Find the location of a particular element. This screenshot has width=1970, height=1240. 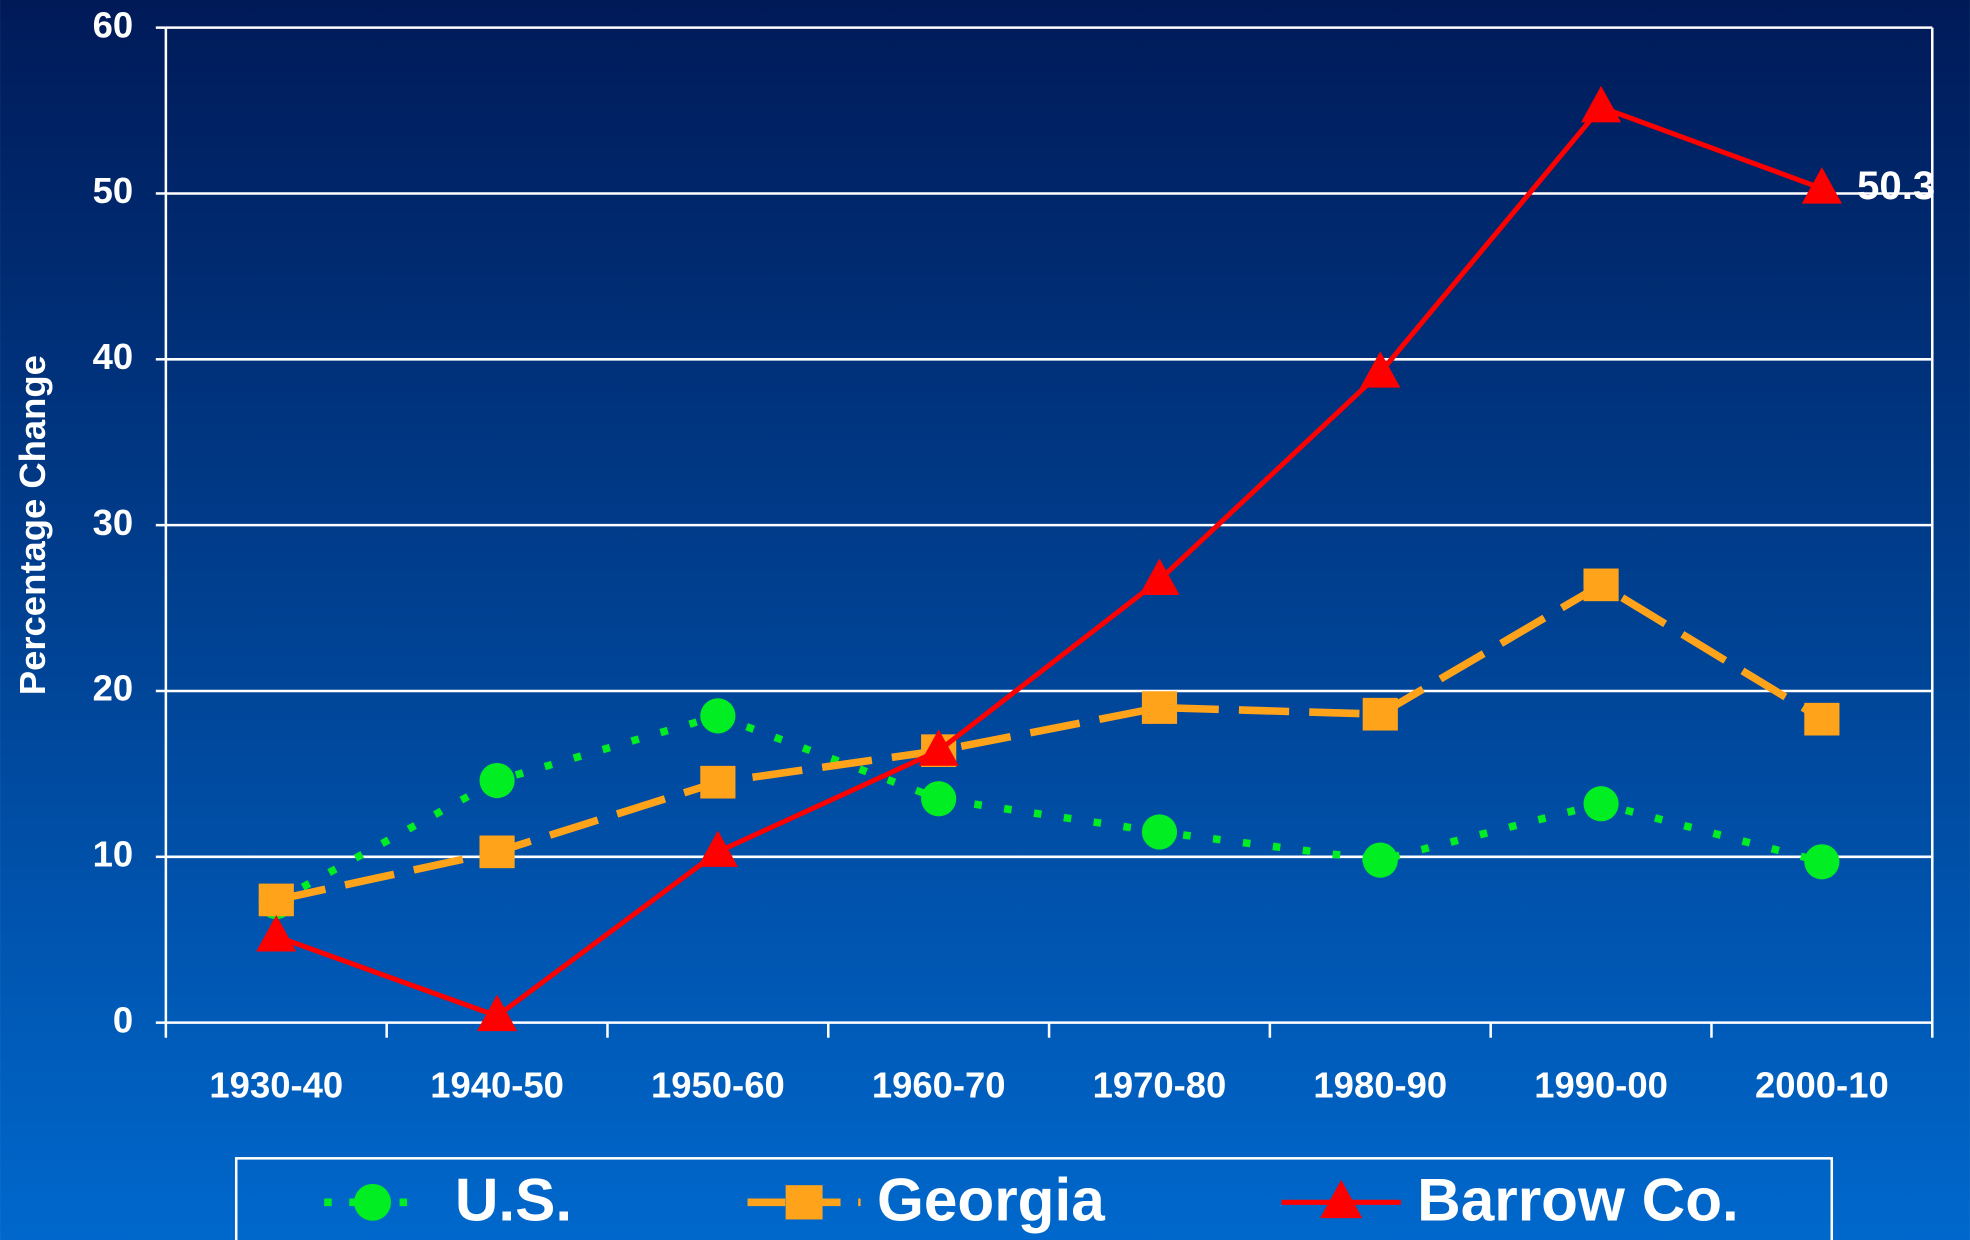

x-tick-label: 1980-90 is located at coordinates (1380, 1085).